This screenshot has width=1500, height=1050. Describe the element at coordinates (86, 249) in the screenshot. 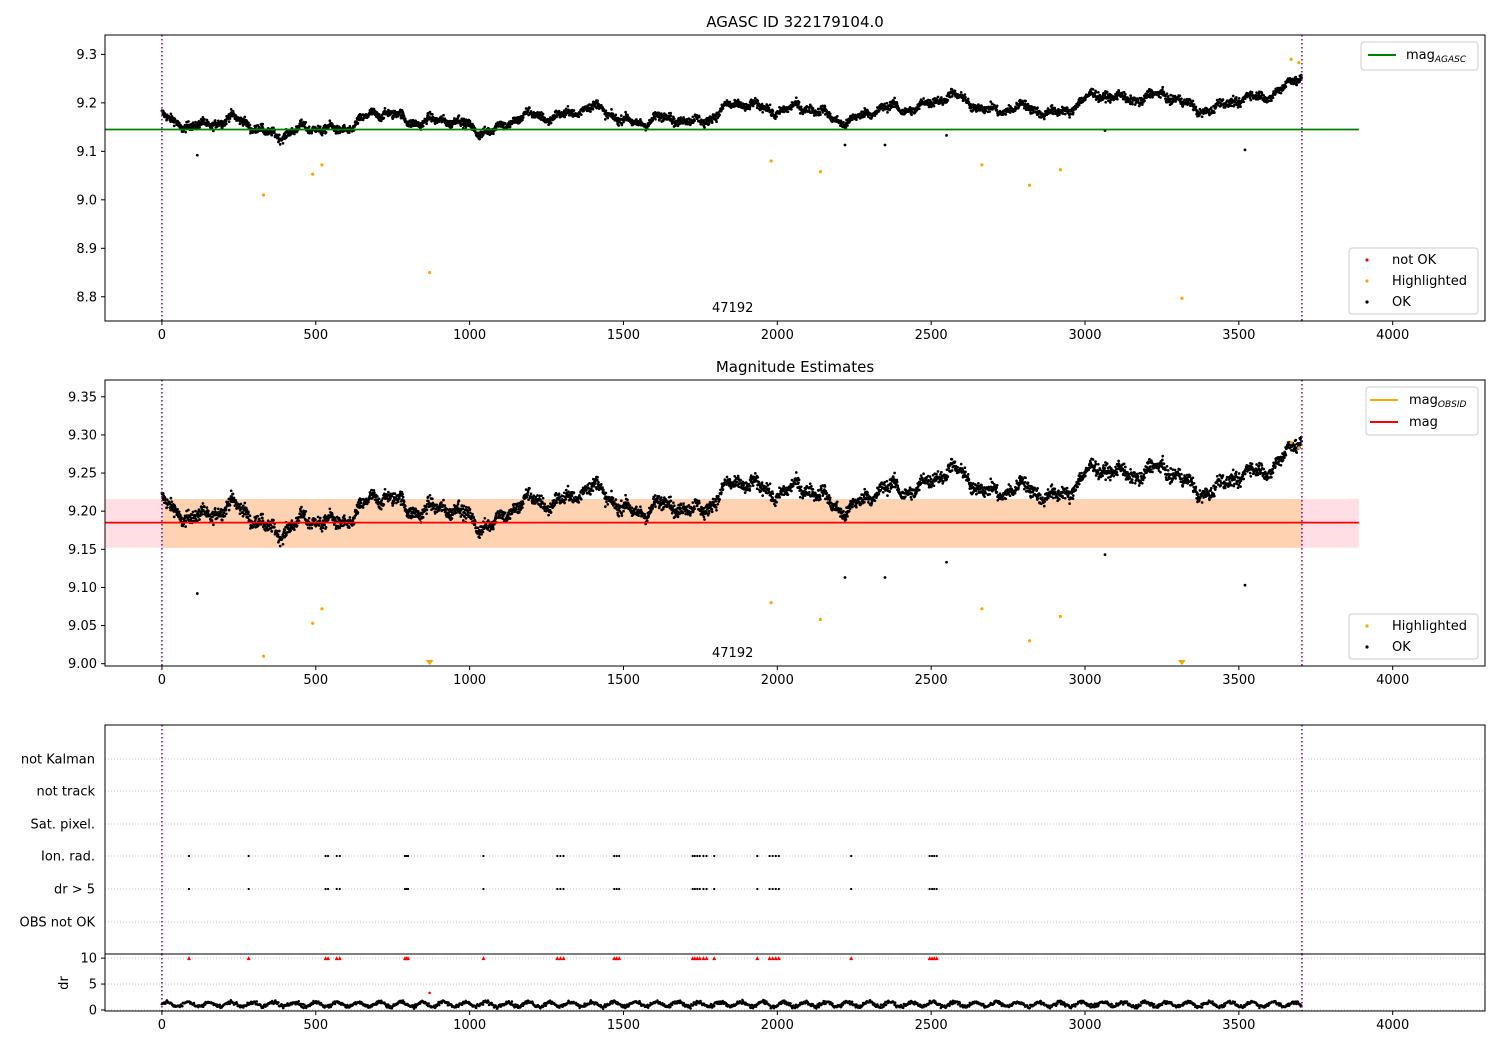

I see `p1-ytick-label-1: 8.9` at that location.